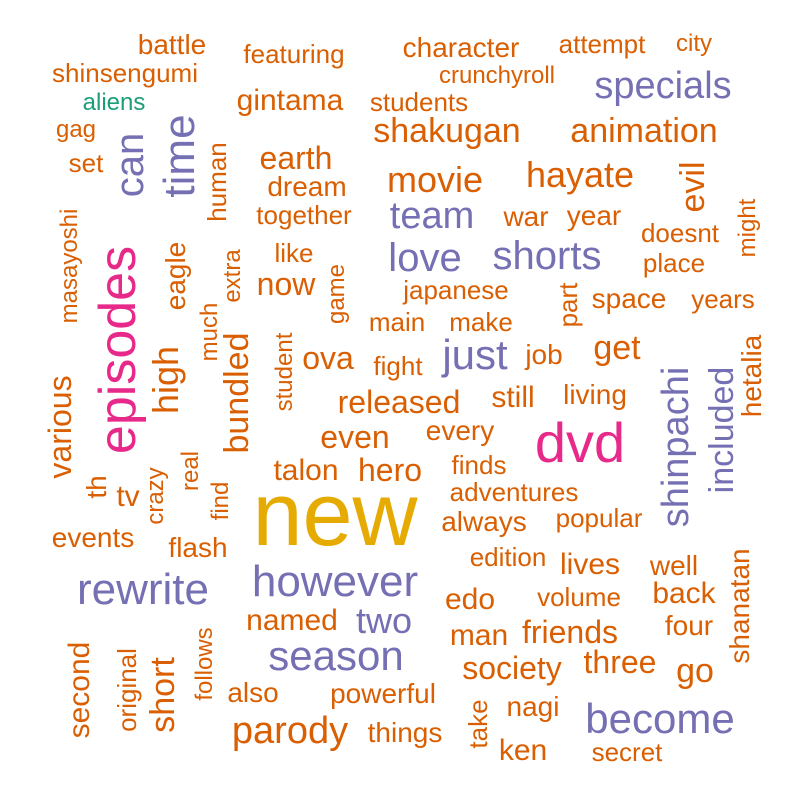 Image resolution: width=800 pixels, height=800 pixels. I want to click on word-become: become, so click(660, 718).